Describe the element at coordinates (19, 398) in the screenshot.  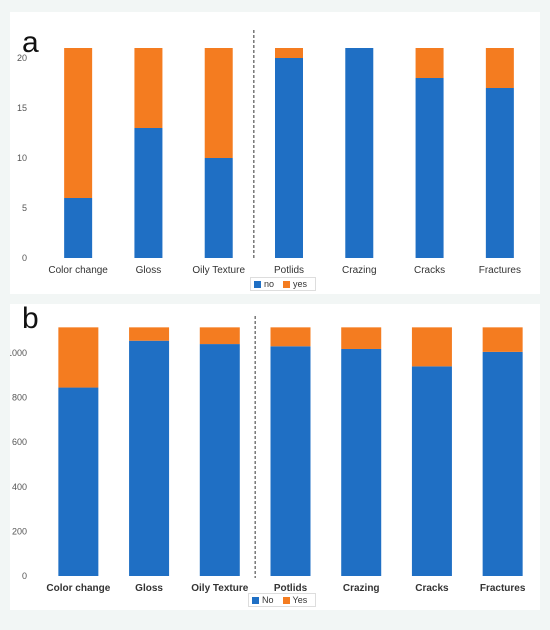
I see `y-tick-label: 800` at that location.